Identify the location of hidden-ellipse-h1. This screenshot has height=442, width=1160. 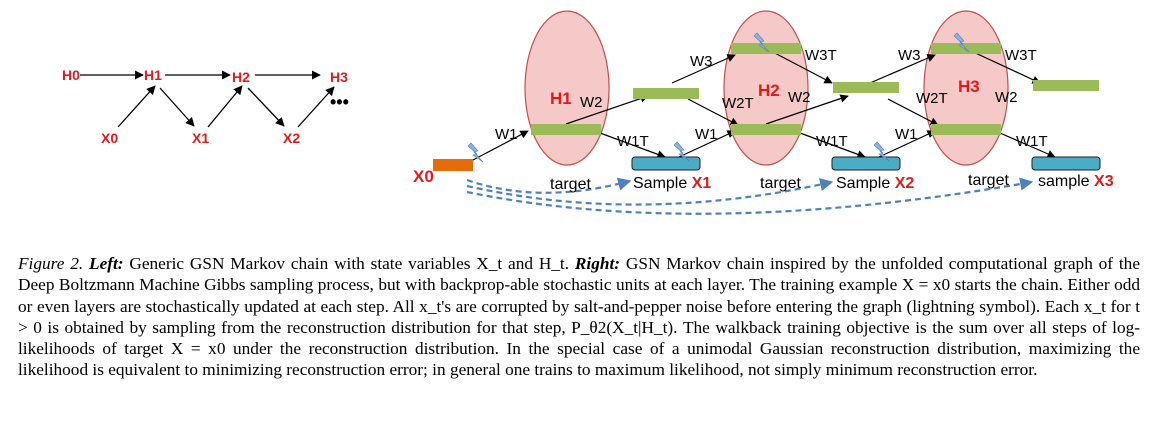
(567, 88).